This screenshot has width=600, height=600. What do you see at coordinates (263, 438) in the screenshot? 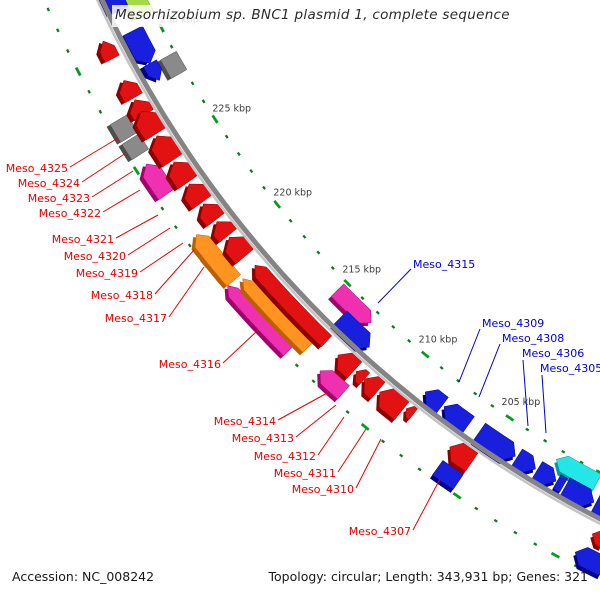
I see `gene-label: Meso_4313` at bounding box center [263, 438].